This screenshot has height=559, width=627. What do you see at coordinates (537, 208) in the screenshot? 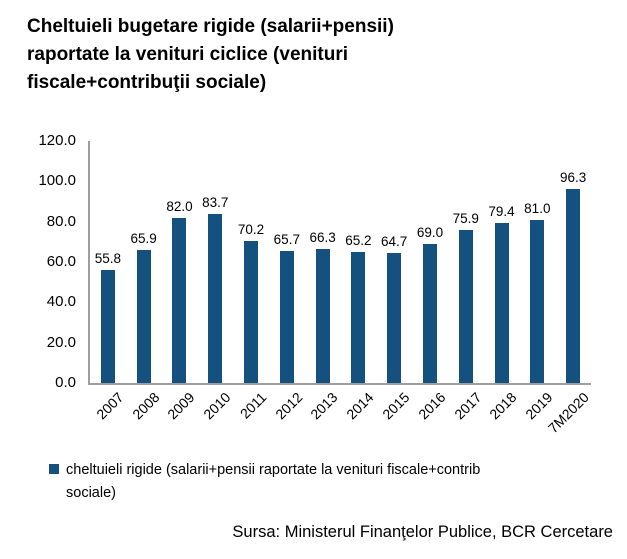
I see `bar-value-label: 81.0` at bounding box center [537, 208].